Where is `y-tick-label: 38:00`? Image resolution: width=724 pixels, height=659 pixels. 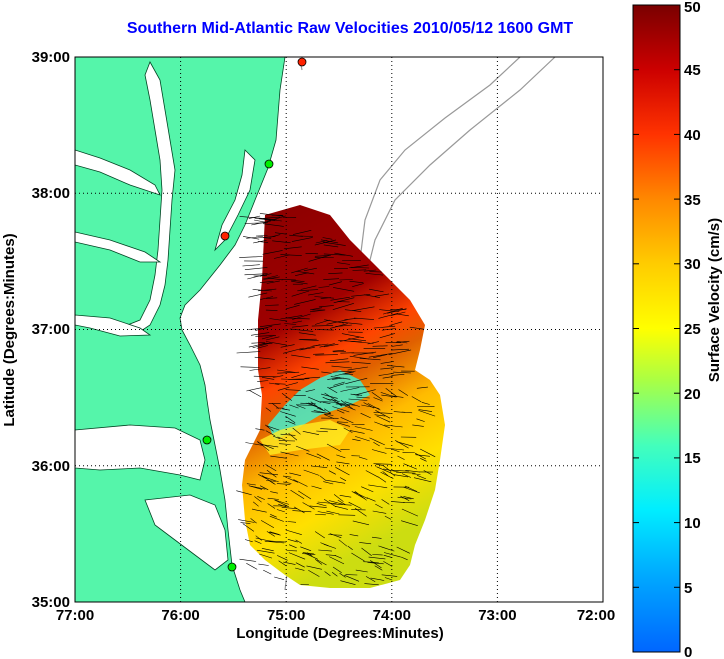
y-tick-label: 38:00 is located at coordinates (51, 193).